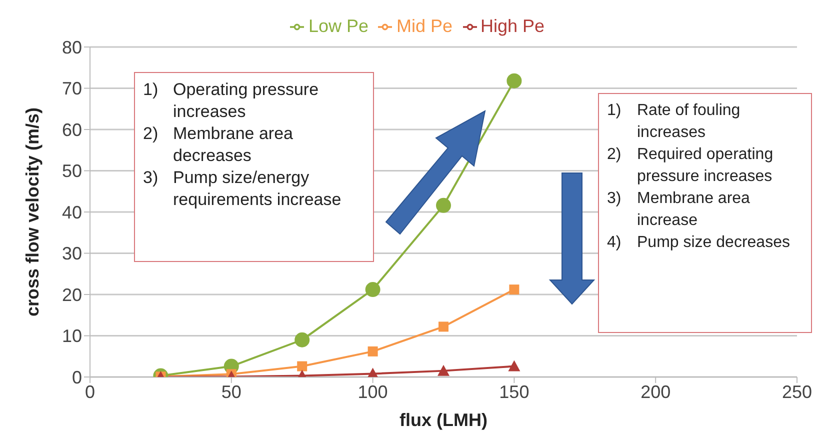 The image size is (827, 445). What do you see at coordinates (254, 167) in the screenshot?
I see `note-box: 1) Operating pressure increases 2) Membrane area decreases 3) Pump size/energy requirements increase` at bounding box center [254, 167].